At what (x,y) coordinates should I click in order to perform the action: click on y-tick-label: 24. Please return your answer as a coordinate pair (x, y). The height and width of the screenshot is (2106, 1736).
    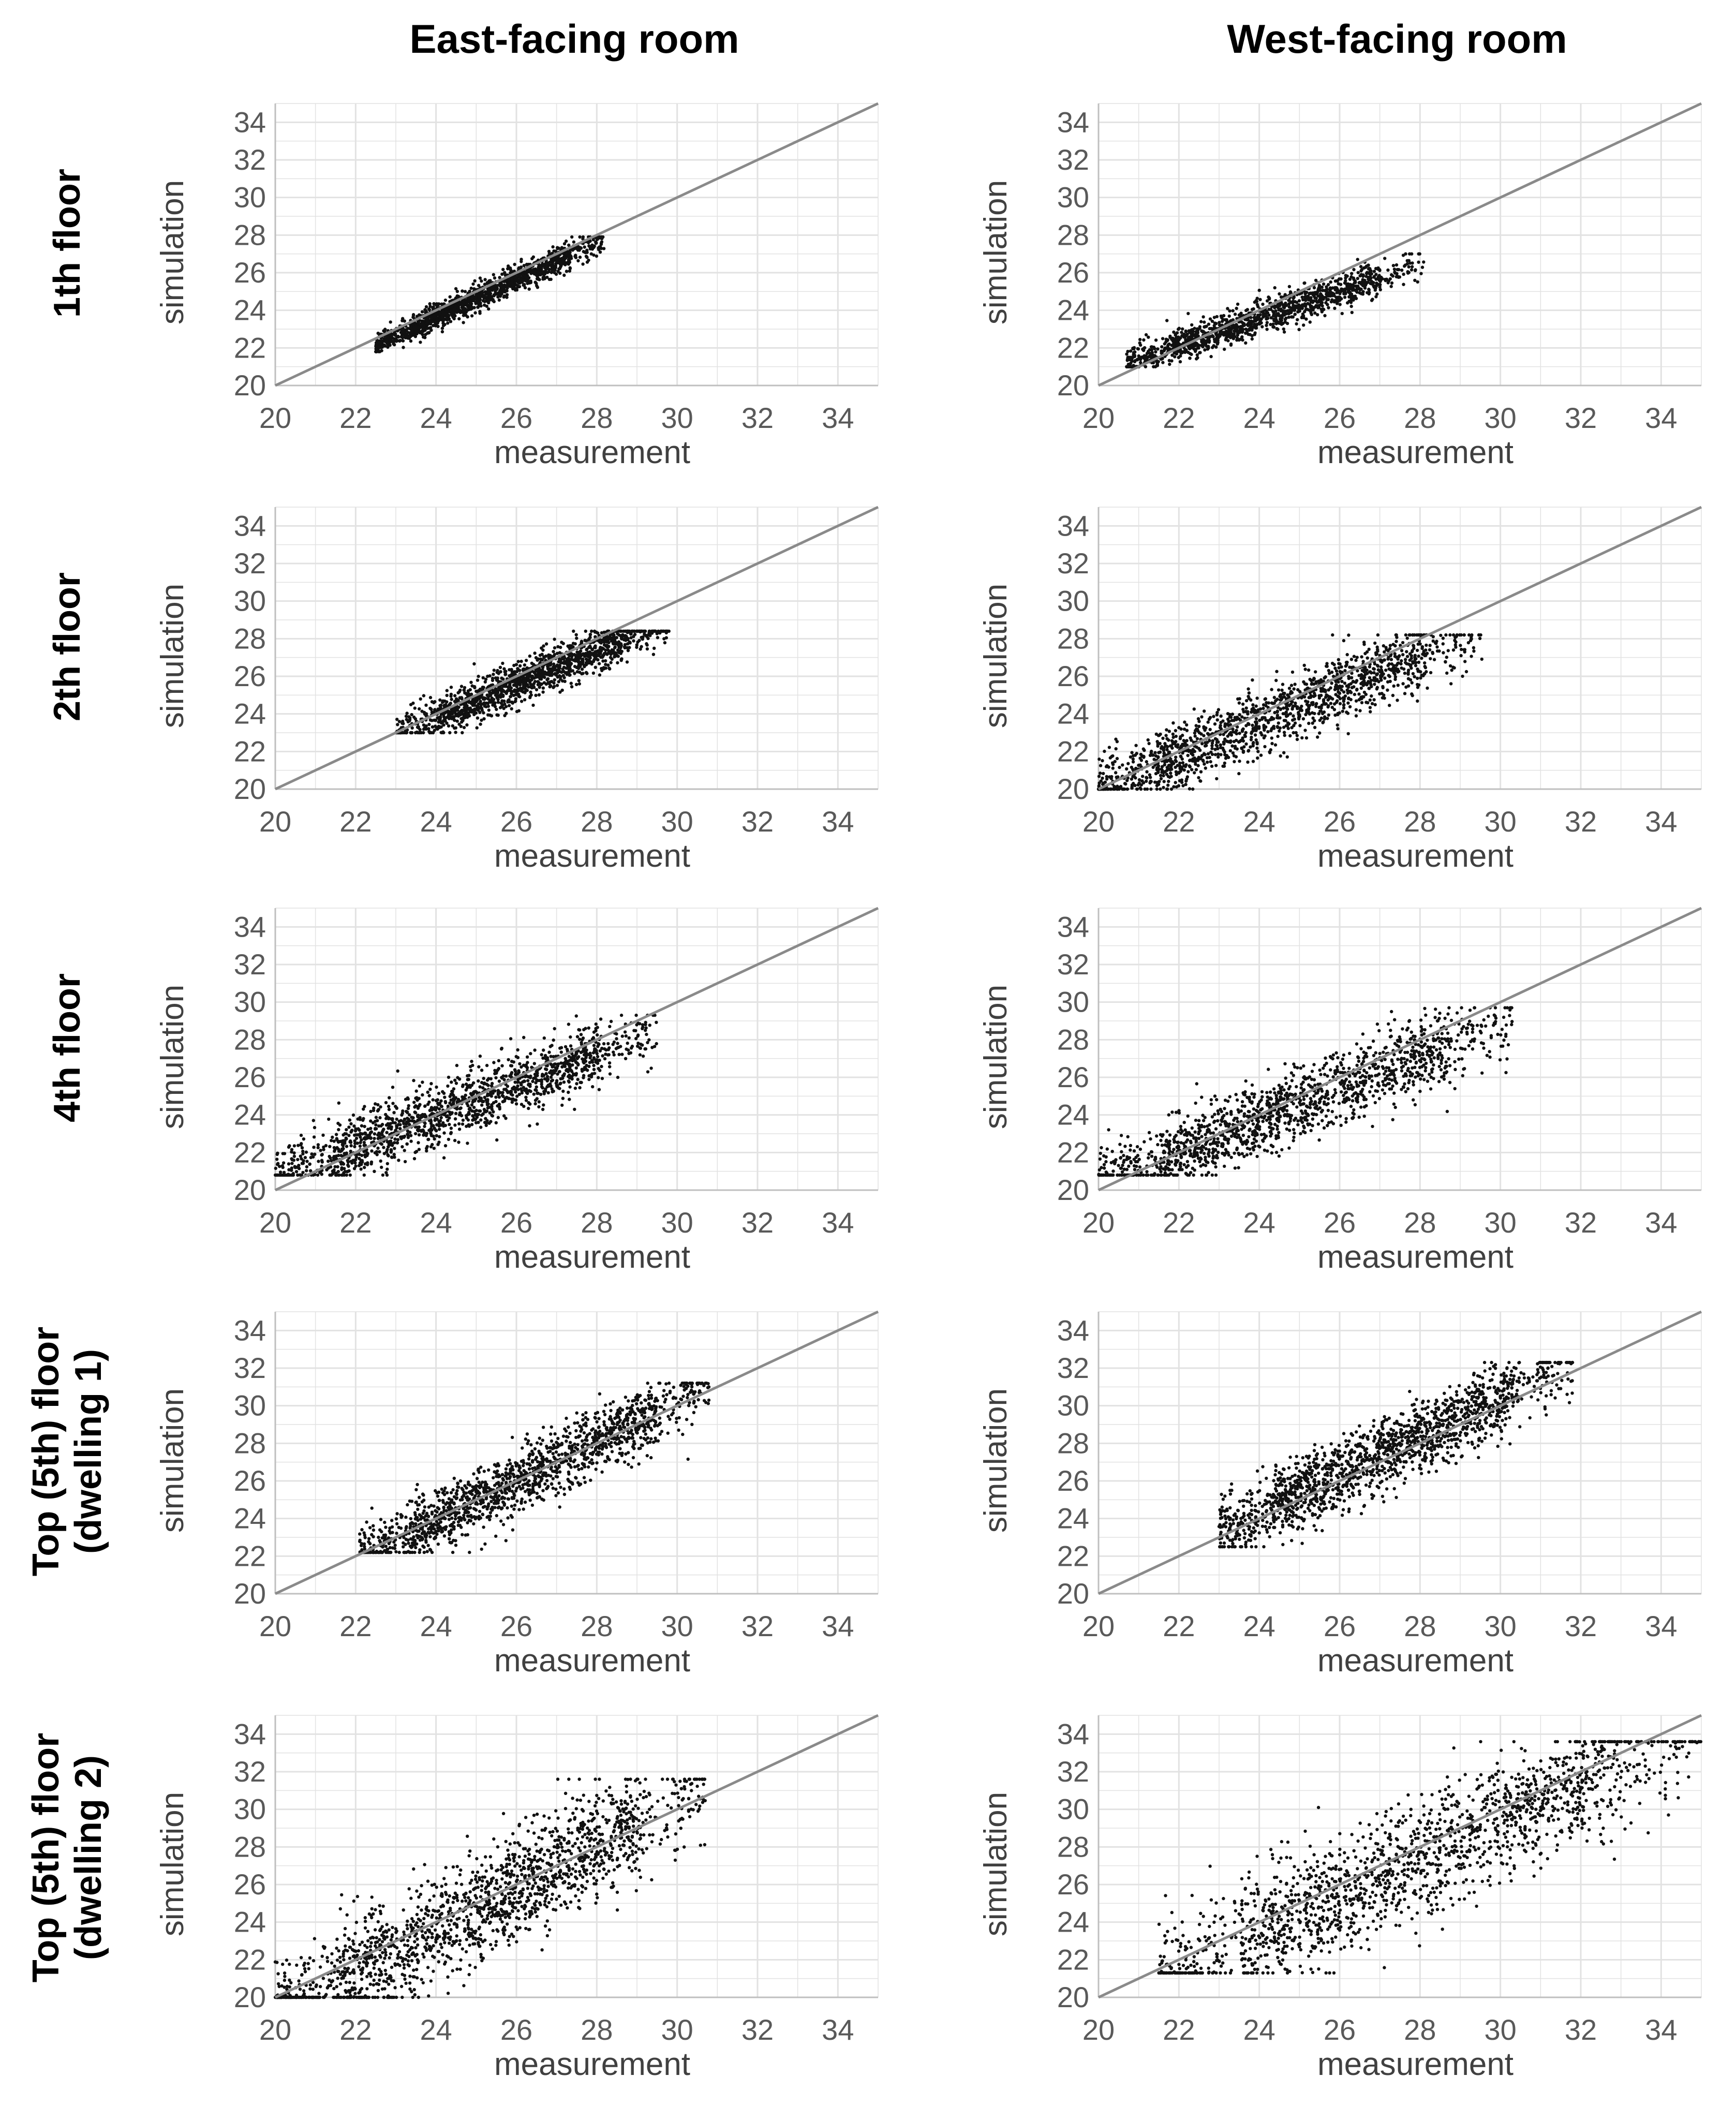
    Looking at the image, I should click on (1073, 310).